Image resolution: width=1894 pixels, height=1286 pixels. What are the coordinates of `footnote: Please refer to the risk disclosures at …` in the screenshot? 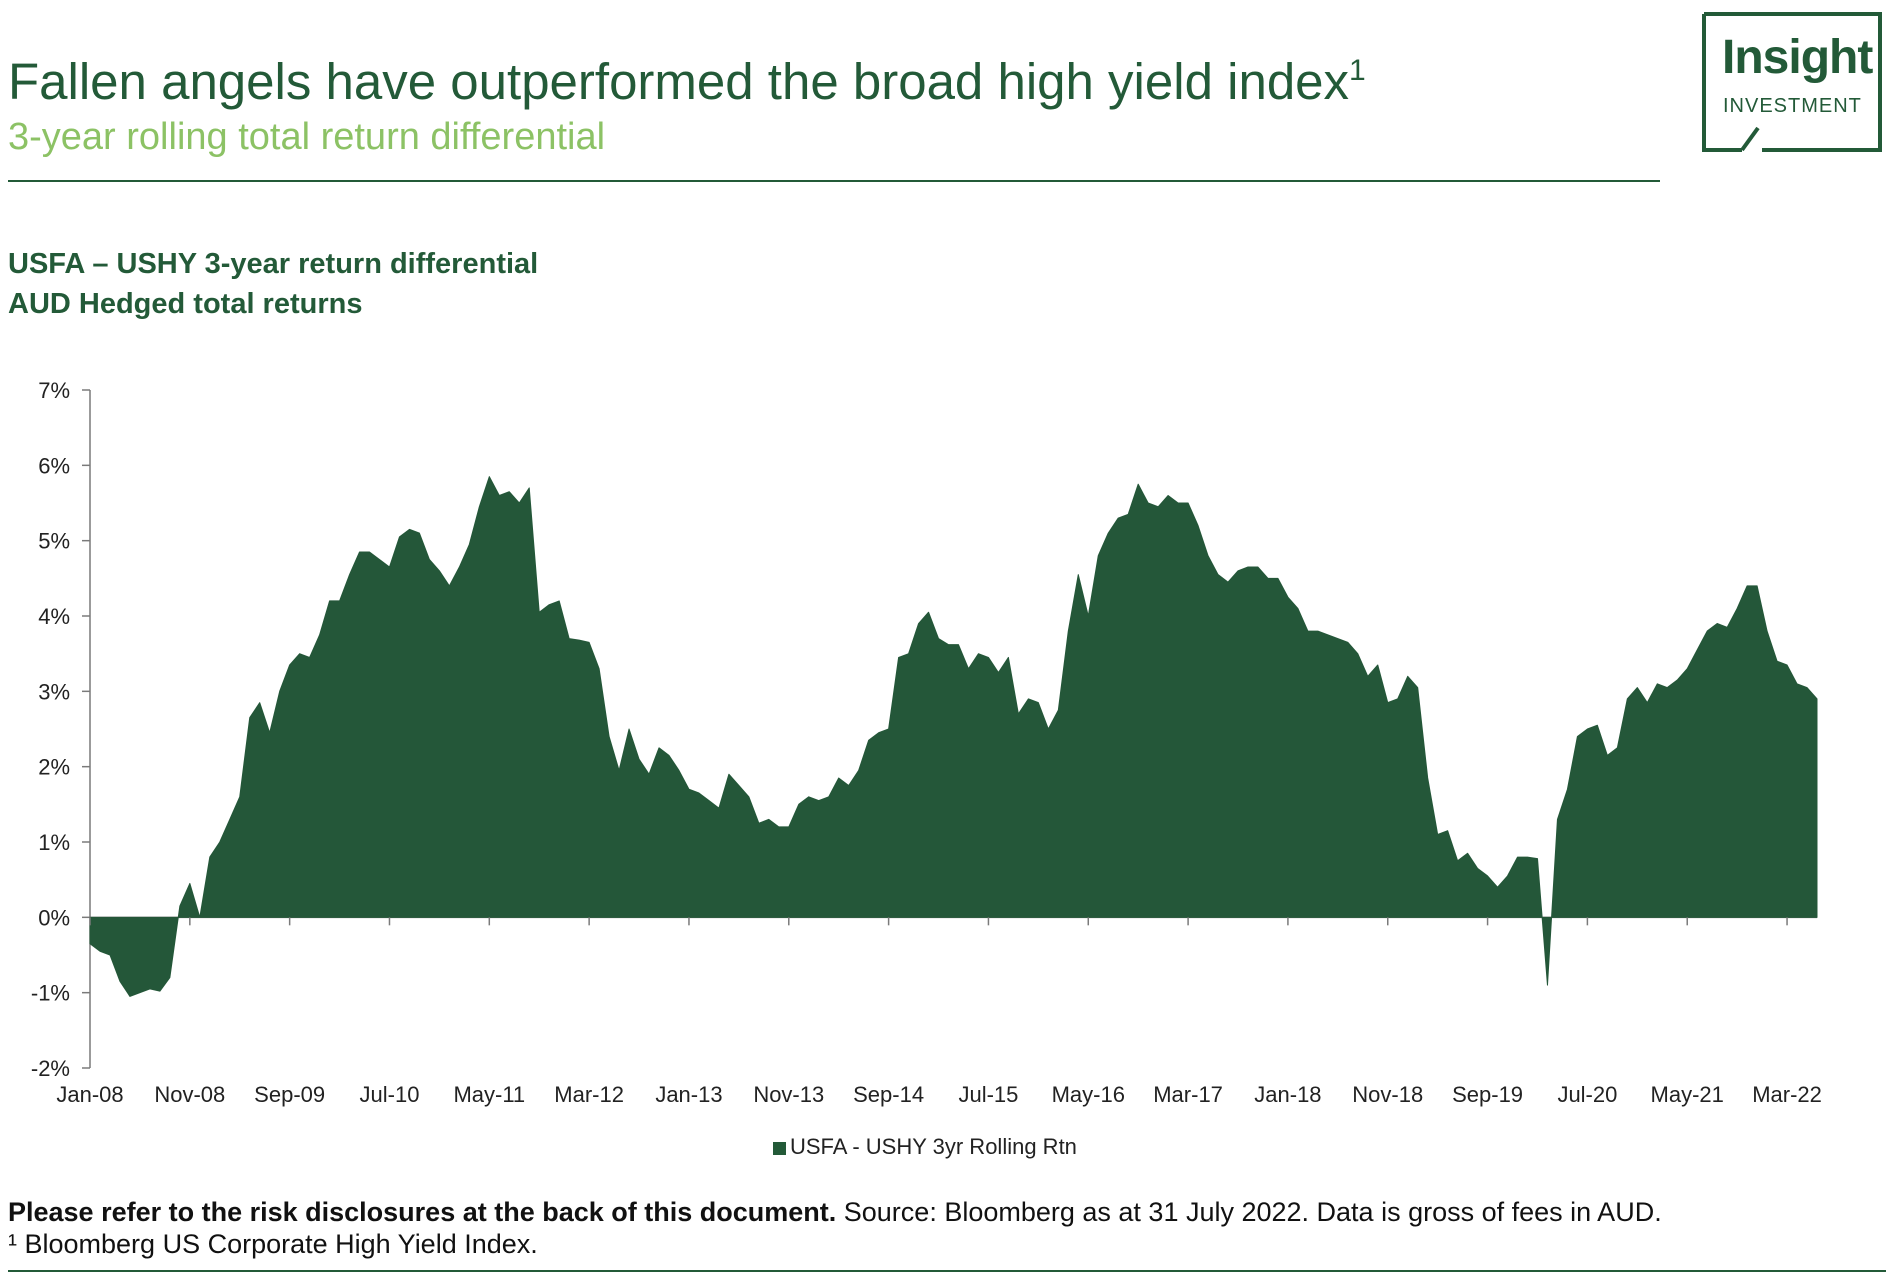 It's located at (835, 1228).